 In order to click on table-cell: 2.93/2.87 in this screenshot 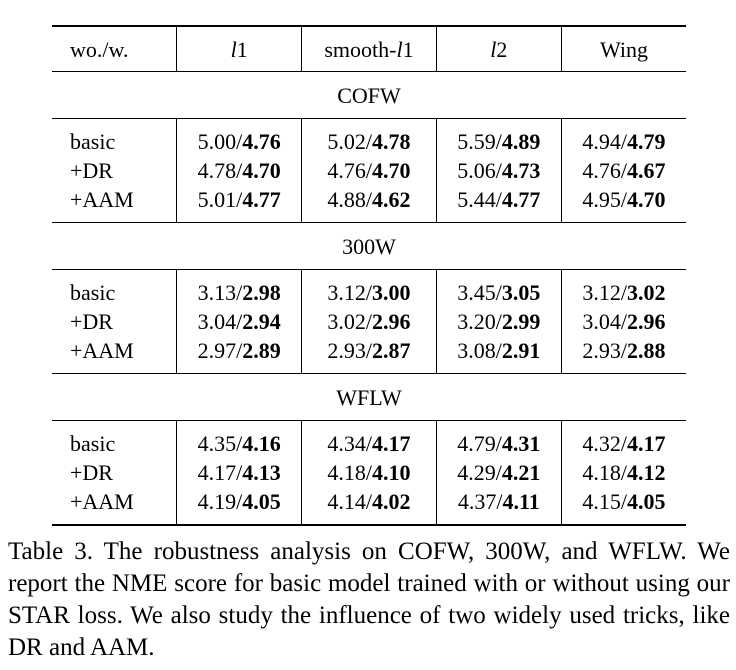, I will do `click(369, 350)`.